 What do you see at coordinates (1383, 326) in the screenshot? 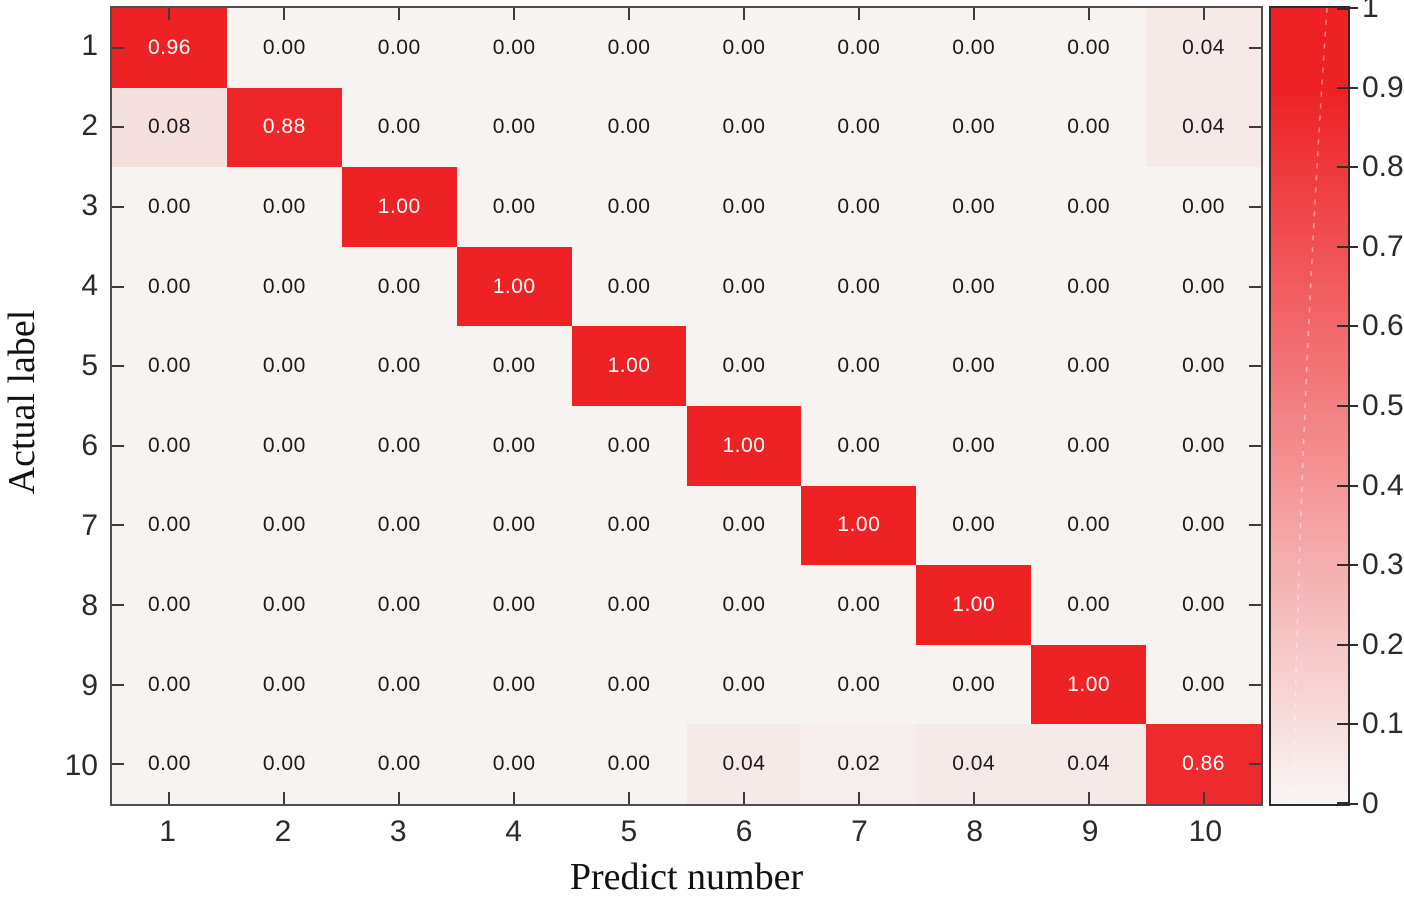
I see `colorbar-tick-label: 0.6` at bounding box center [1383, 326].